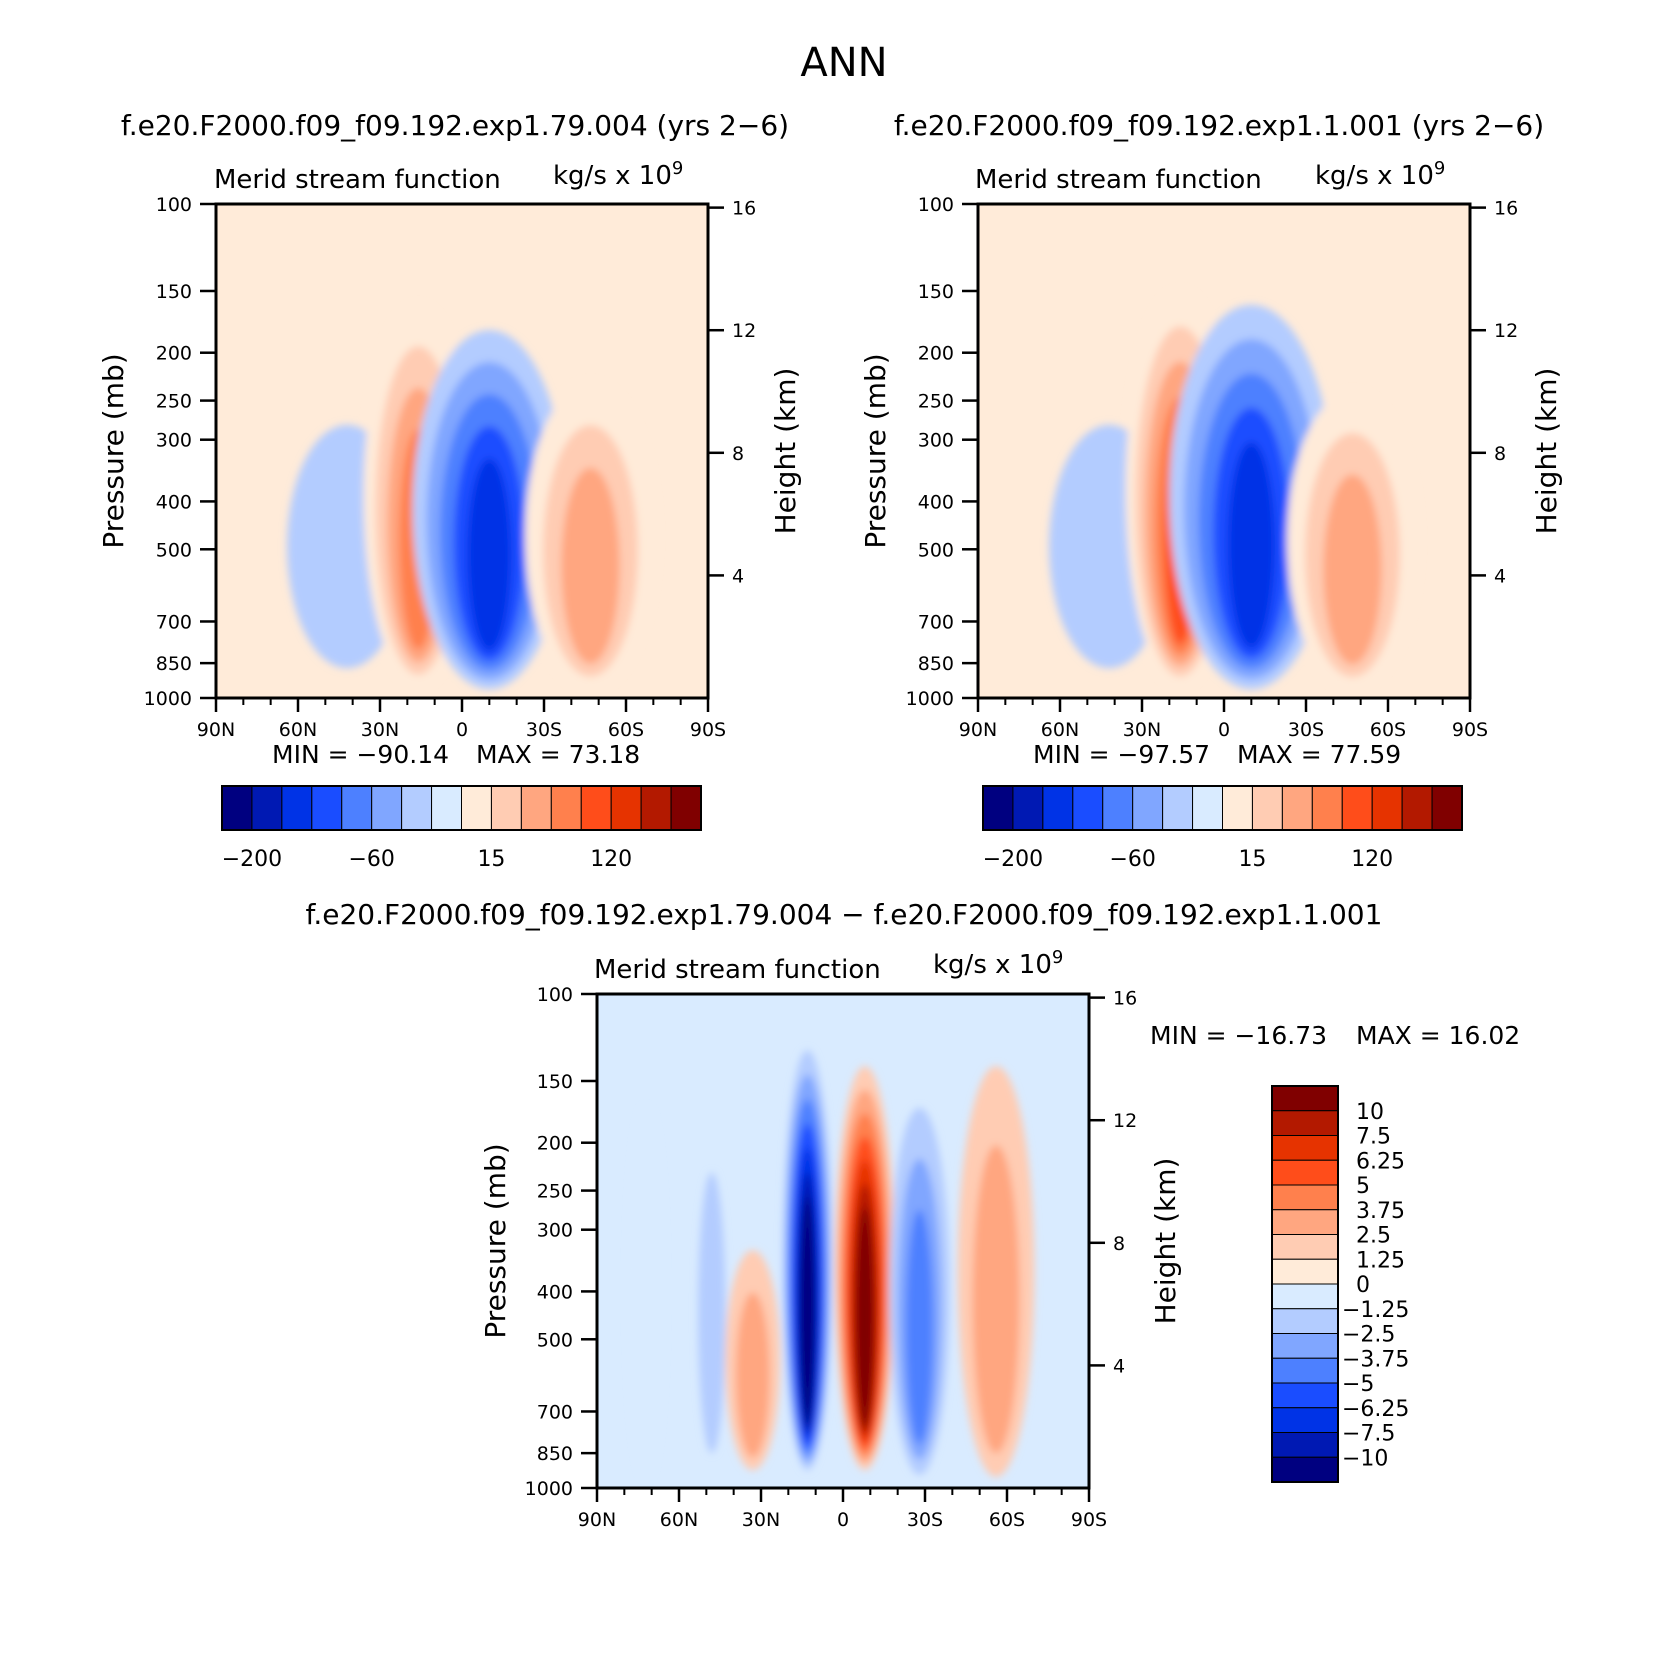 This screenshot has width=1674, height=1677. I want to click on colorbar: −200 −60 15 120, so click(461, 828).